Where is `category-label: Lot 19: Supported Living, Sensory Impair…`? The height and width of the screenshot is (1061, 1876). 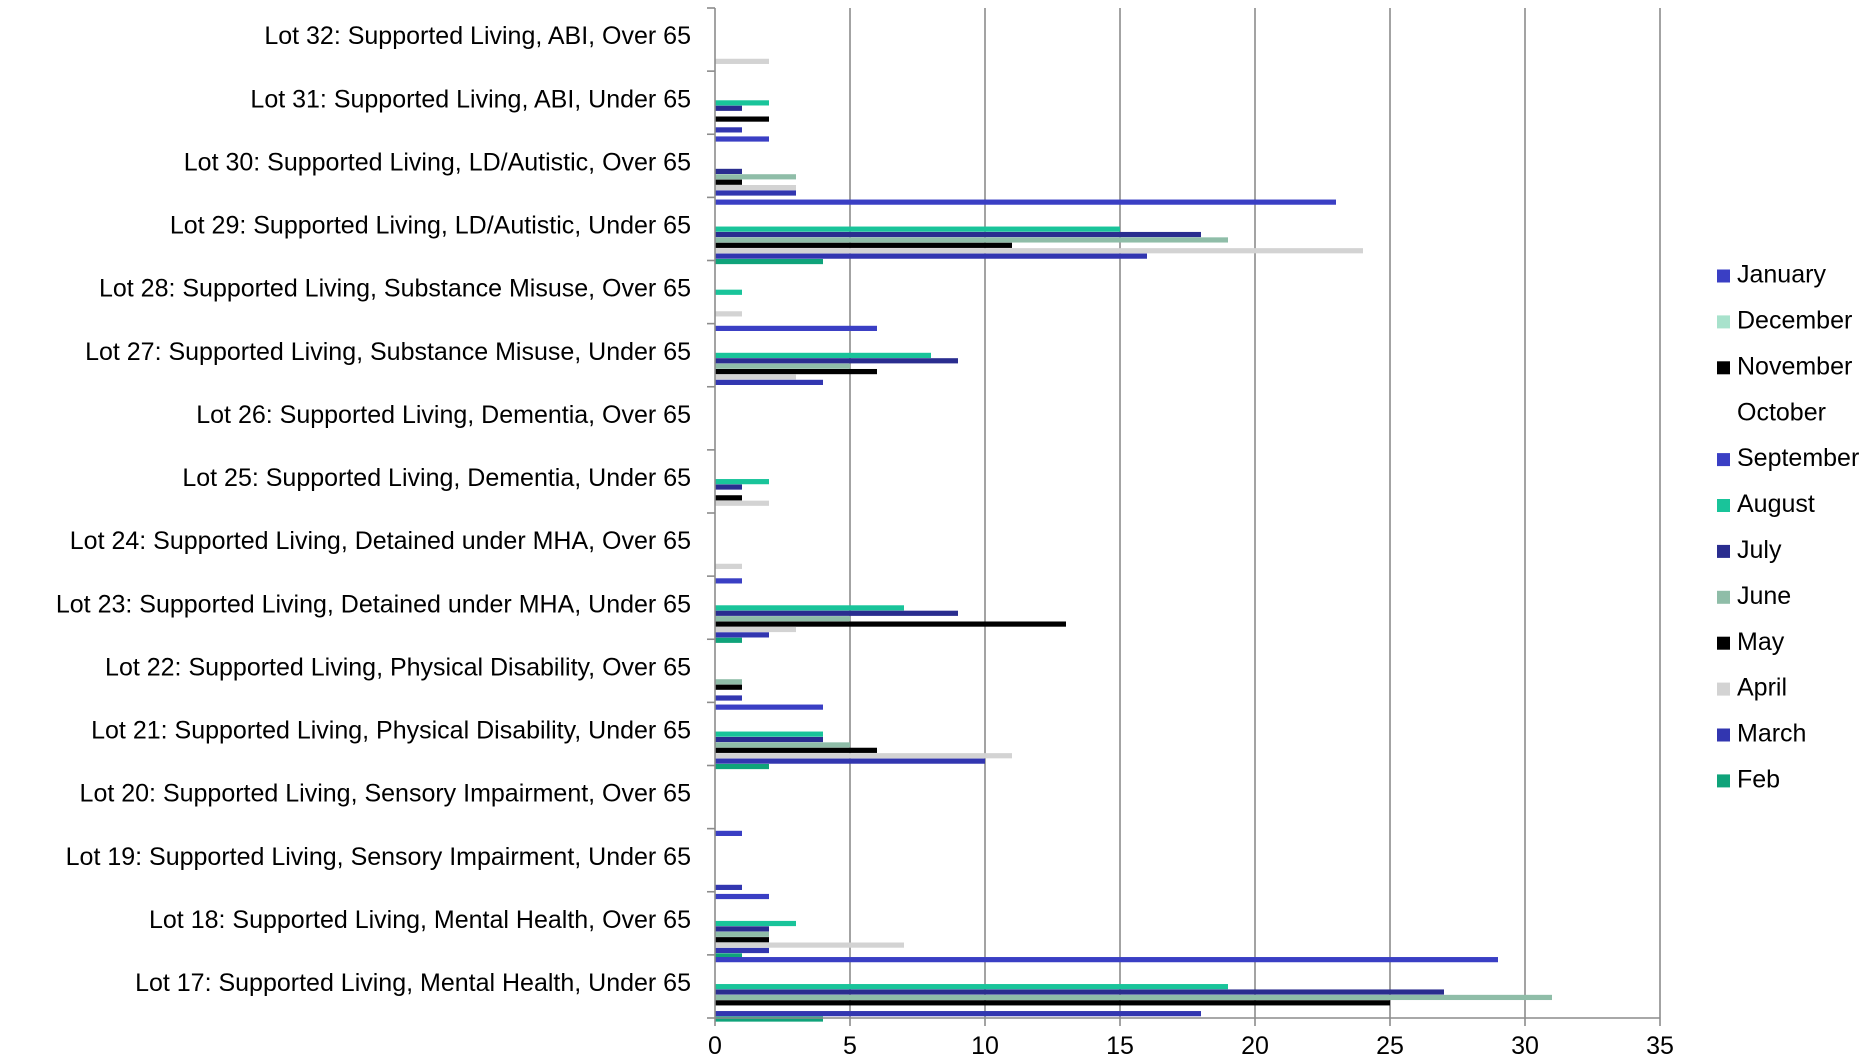 category-label: Lot 19: Supported Living, Sensory Impair… is located at coordinates (378, 857).